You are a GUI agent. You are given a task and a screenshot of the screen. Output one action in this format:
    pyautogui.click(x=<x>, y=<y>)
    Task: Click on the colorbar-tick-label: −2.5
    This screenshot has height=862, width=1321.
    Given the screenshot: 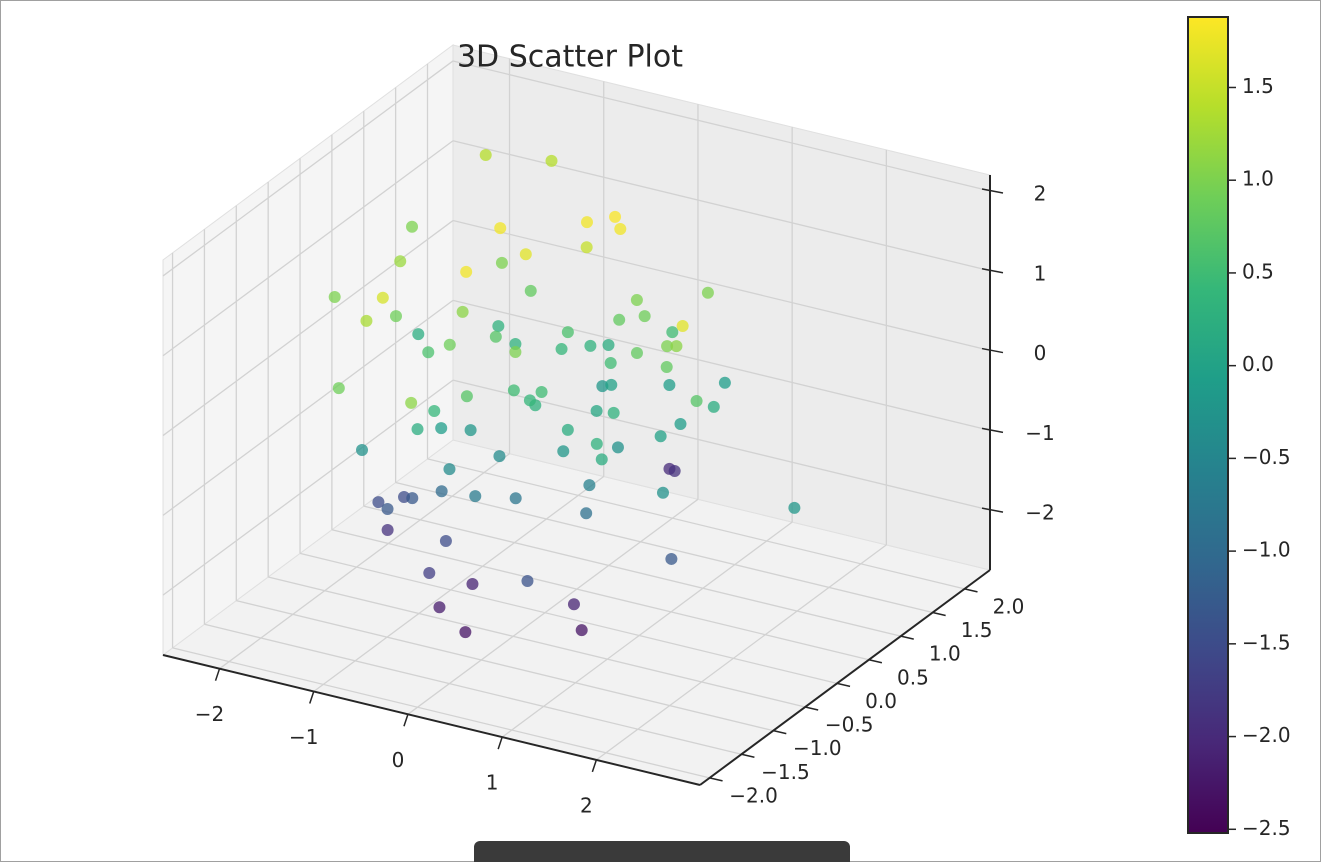 What is the action you would take?
    pyautogui.click(x=1266, y=828)
    